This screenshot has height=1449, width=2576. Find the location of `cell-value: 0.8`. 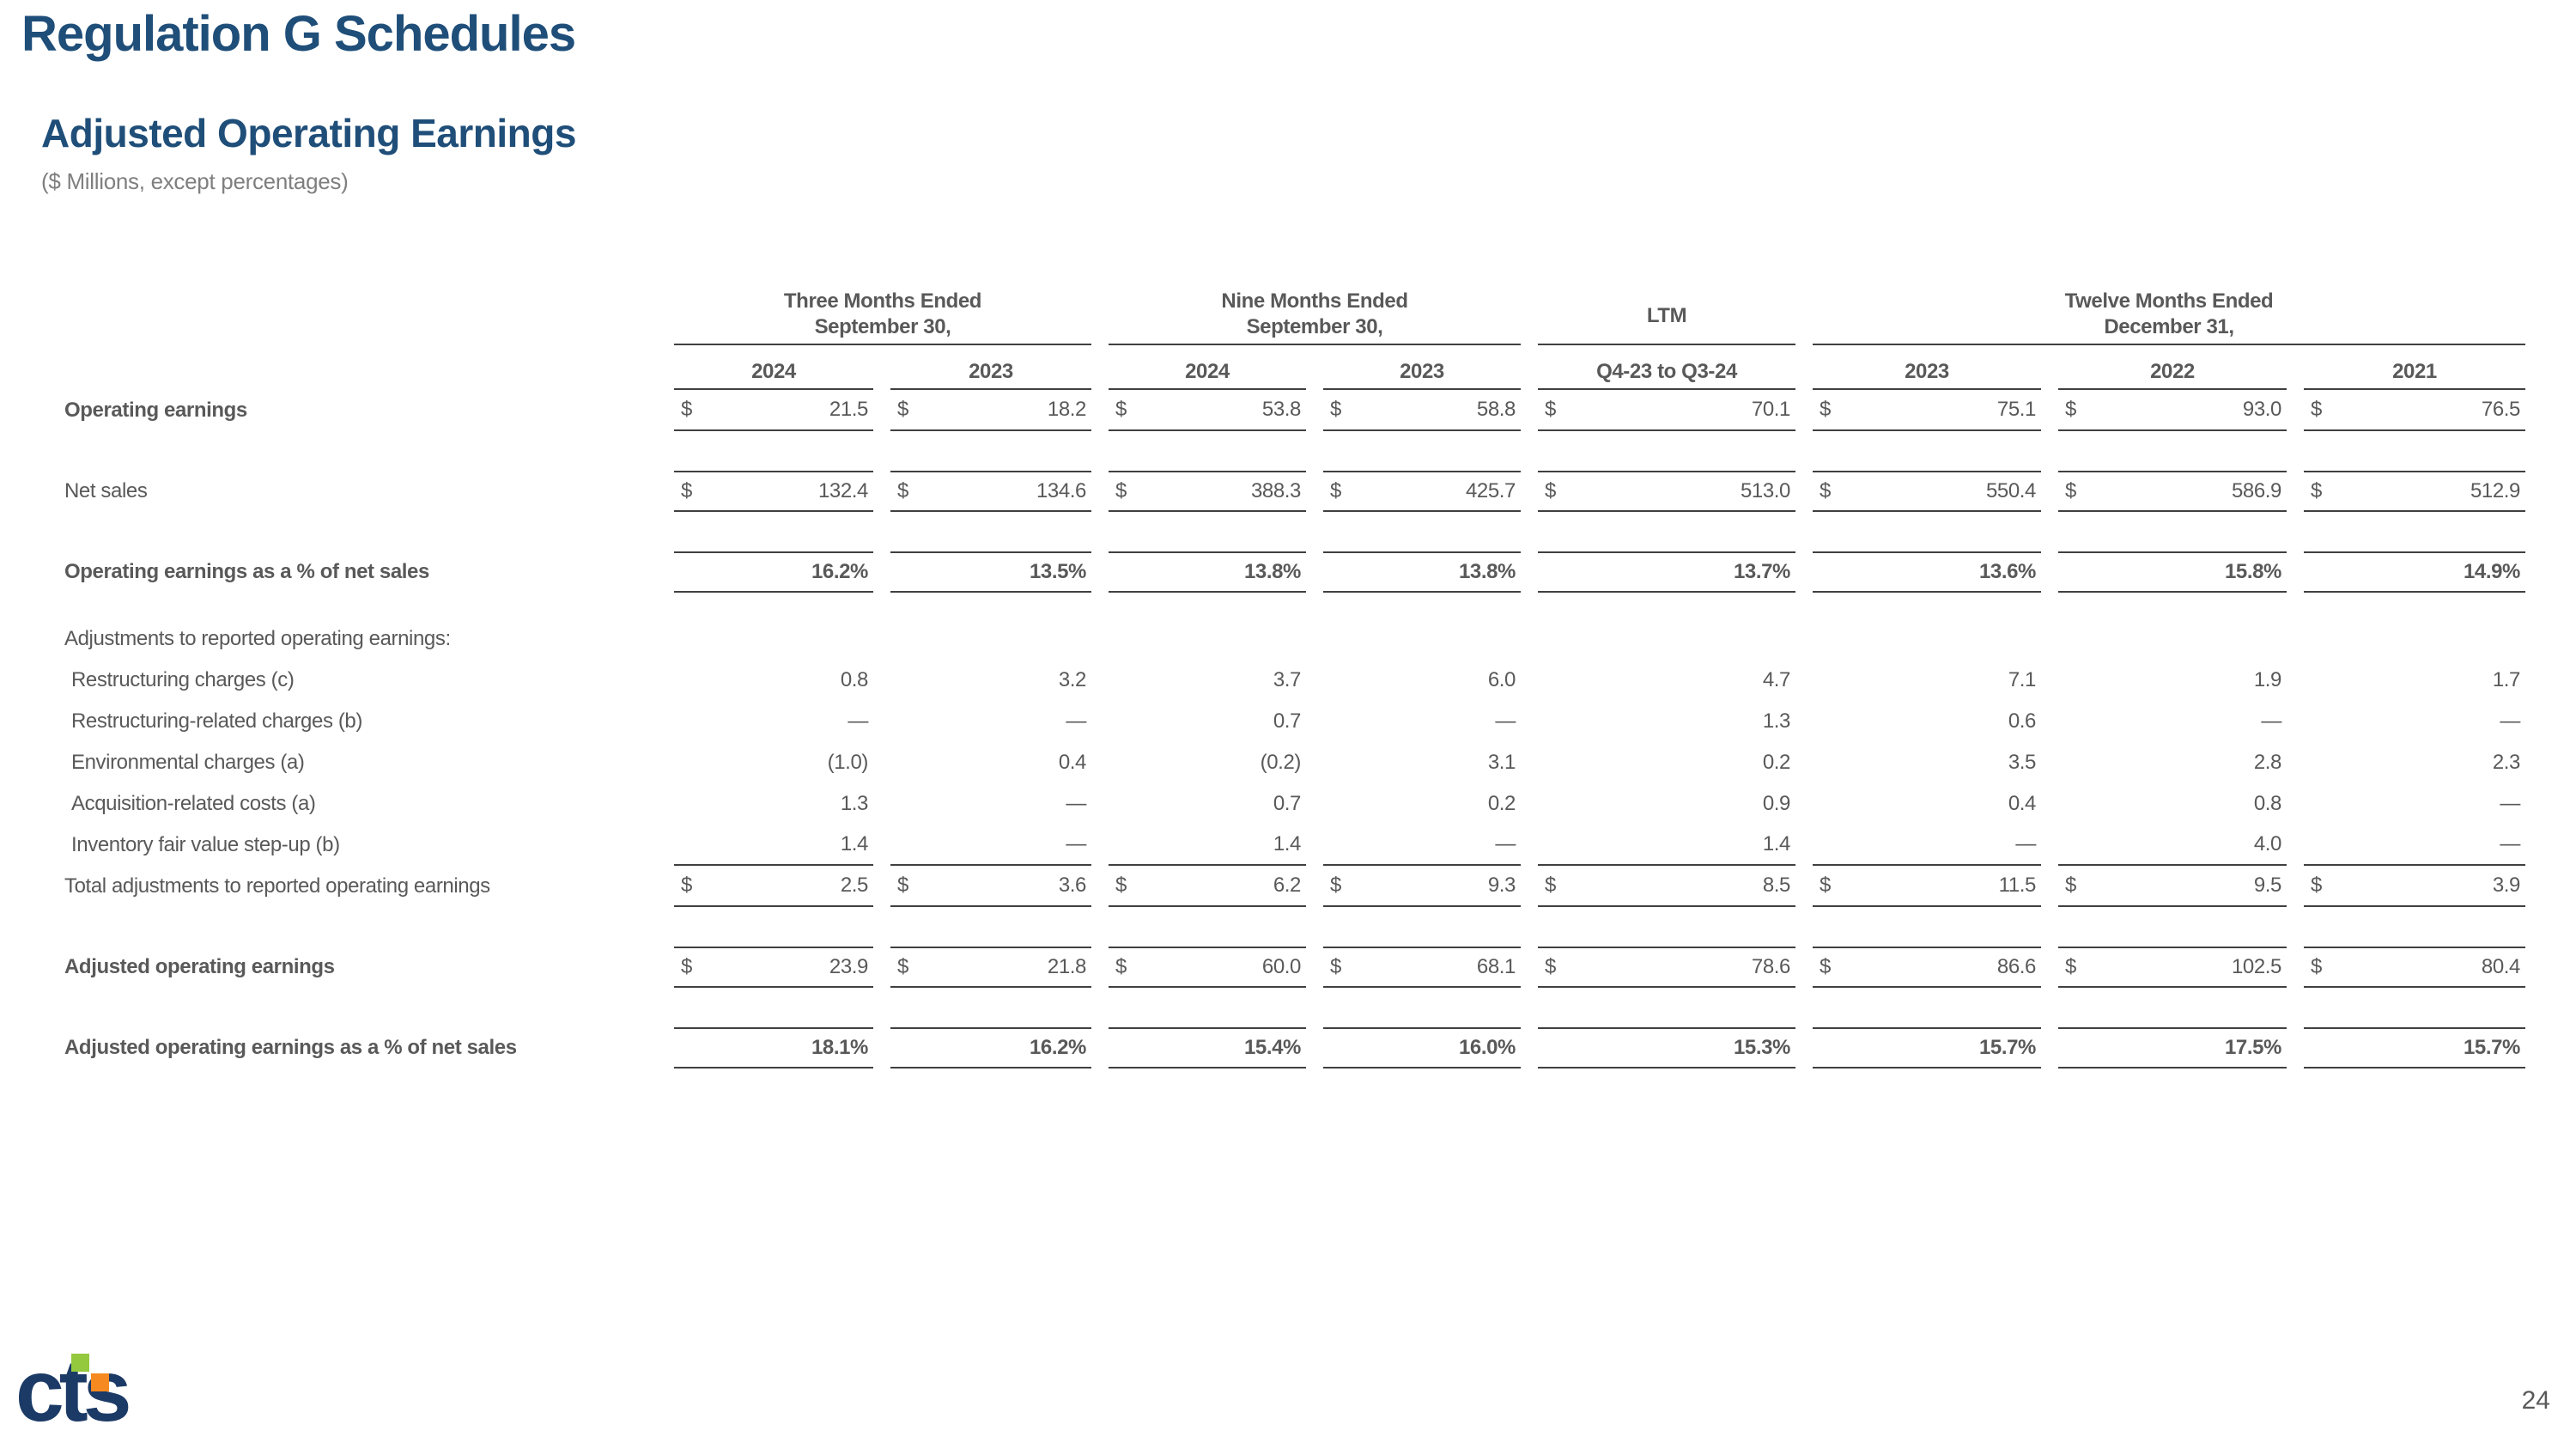

cell-value: 0.8 is located at coordinates (854, 679).